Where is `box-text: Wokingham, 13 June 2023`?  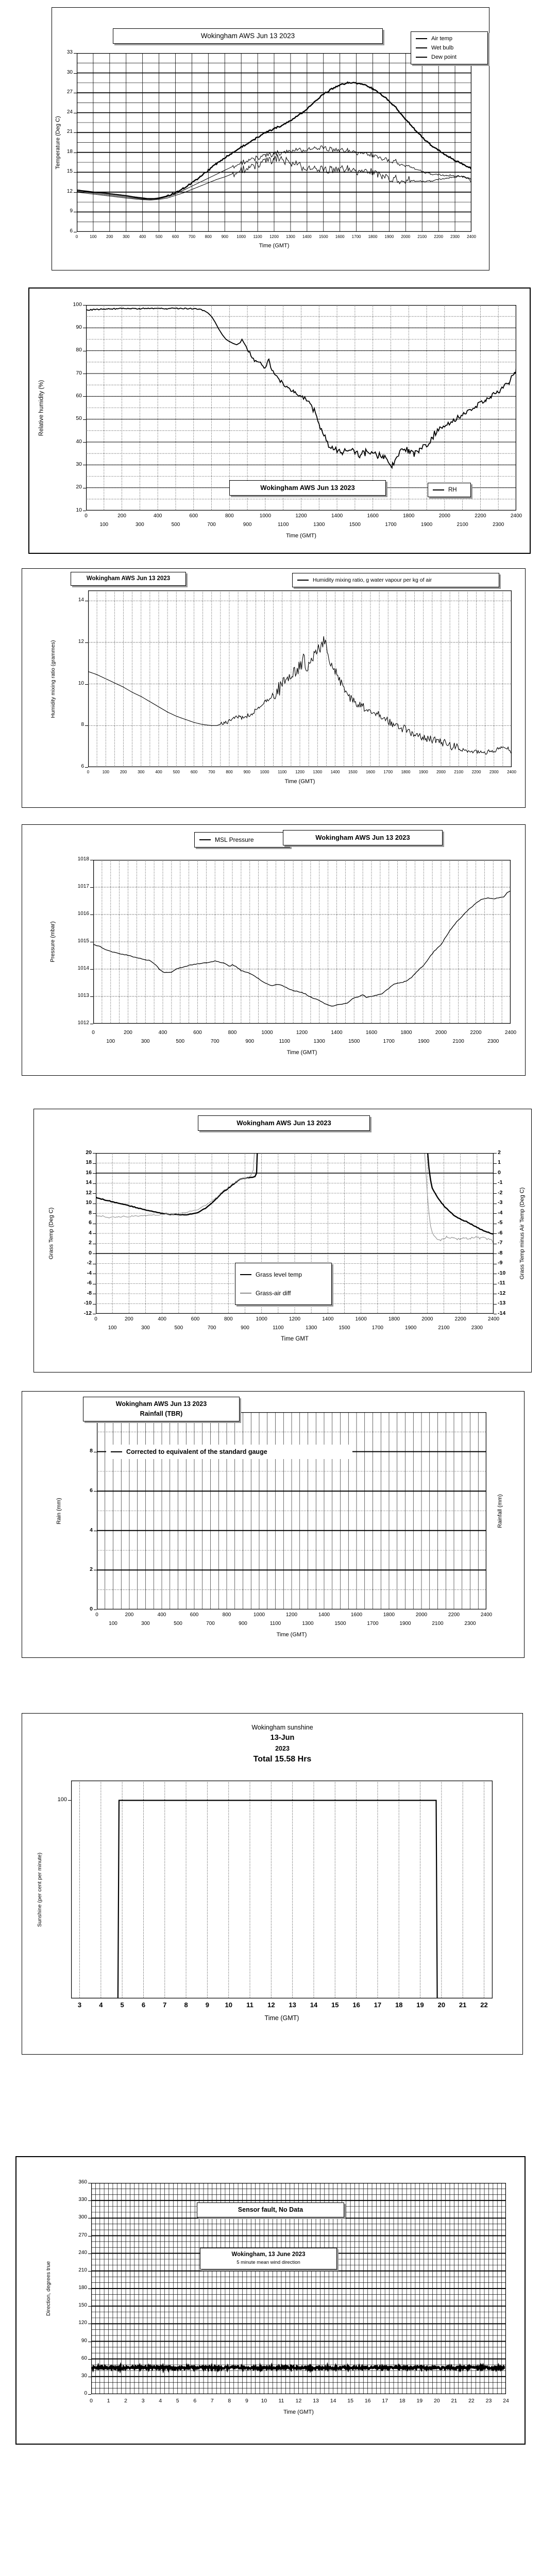
box-text: Wokingham, 13 June 2023 is located at coordinates (268, 2254).